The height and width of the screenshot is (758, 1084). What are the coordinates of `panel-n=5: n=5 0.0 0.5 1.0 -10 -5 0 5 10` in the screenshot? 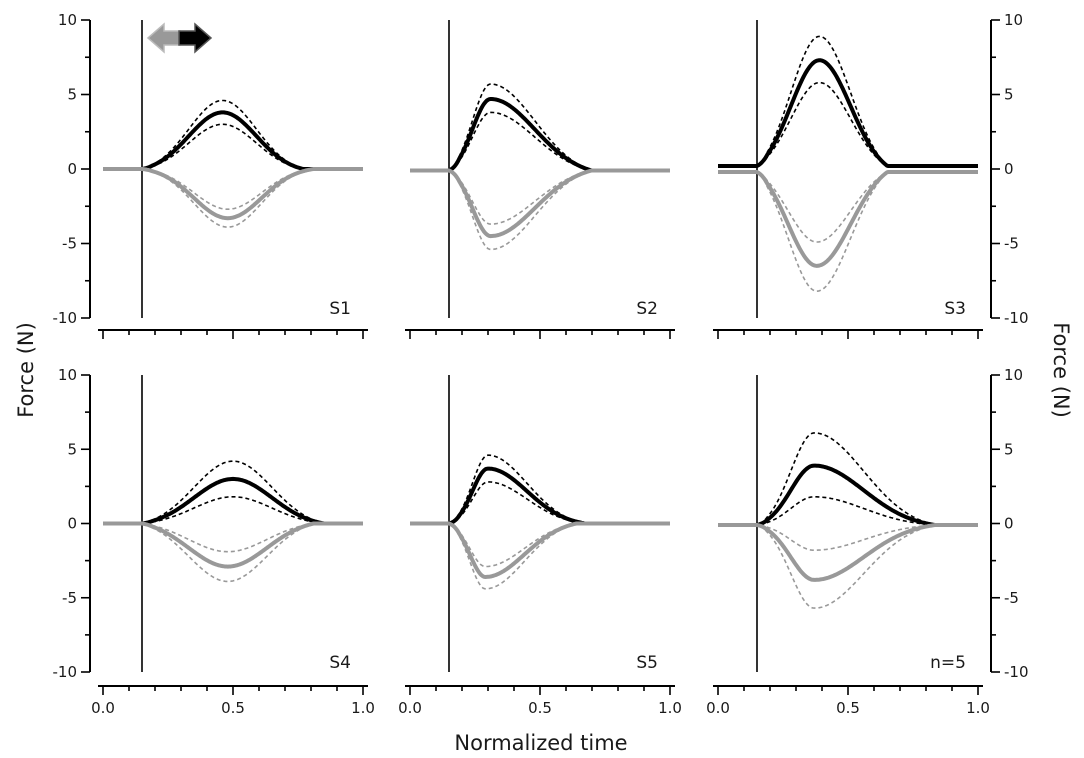 It's located at (867, 541).